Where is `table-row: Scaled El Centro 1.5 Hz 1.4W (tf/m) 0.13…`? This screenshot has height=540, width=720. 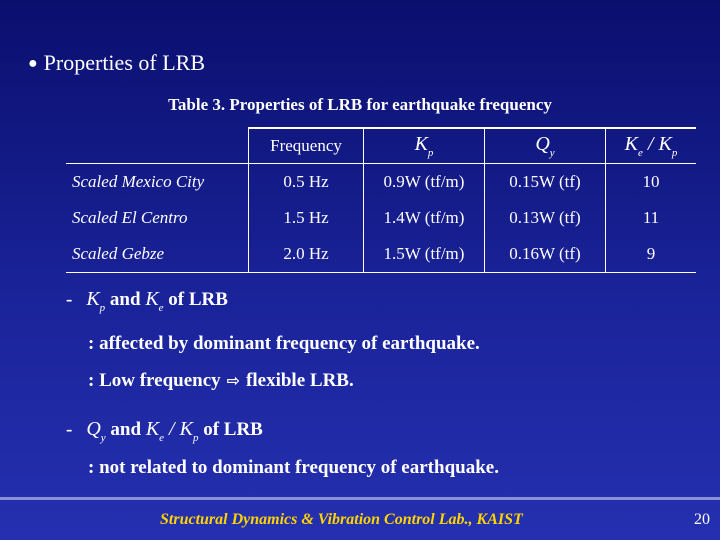 table-row: Scaled El Centro 1.5 Hz 1.4W (tf/m) 0.13… is located at coordinates (381, 218).